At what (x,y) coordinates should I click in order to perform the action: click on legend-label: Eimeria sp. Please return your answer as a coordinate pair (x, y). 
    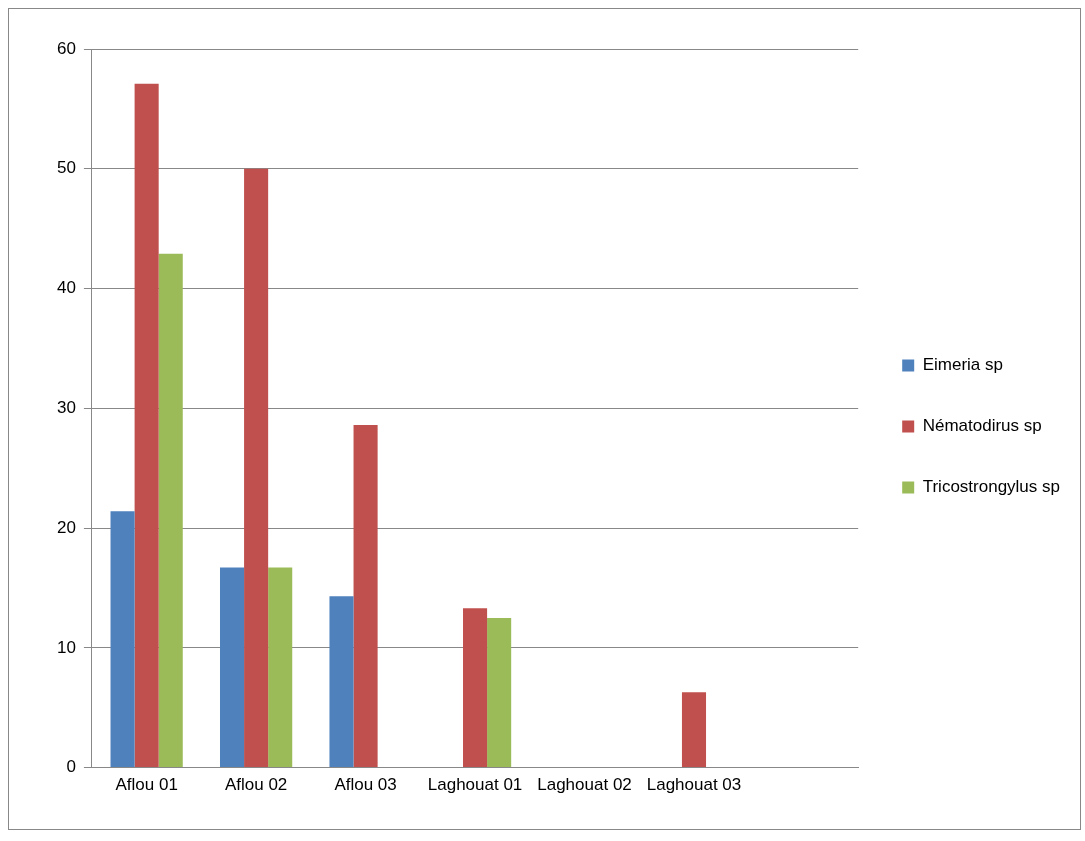
    Looking at the image, I should click on (963, 365).